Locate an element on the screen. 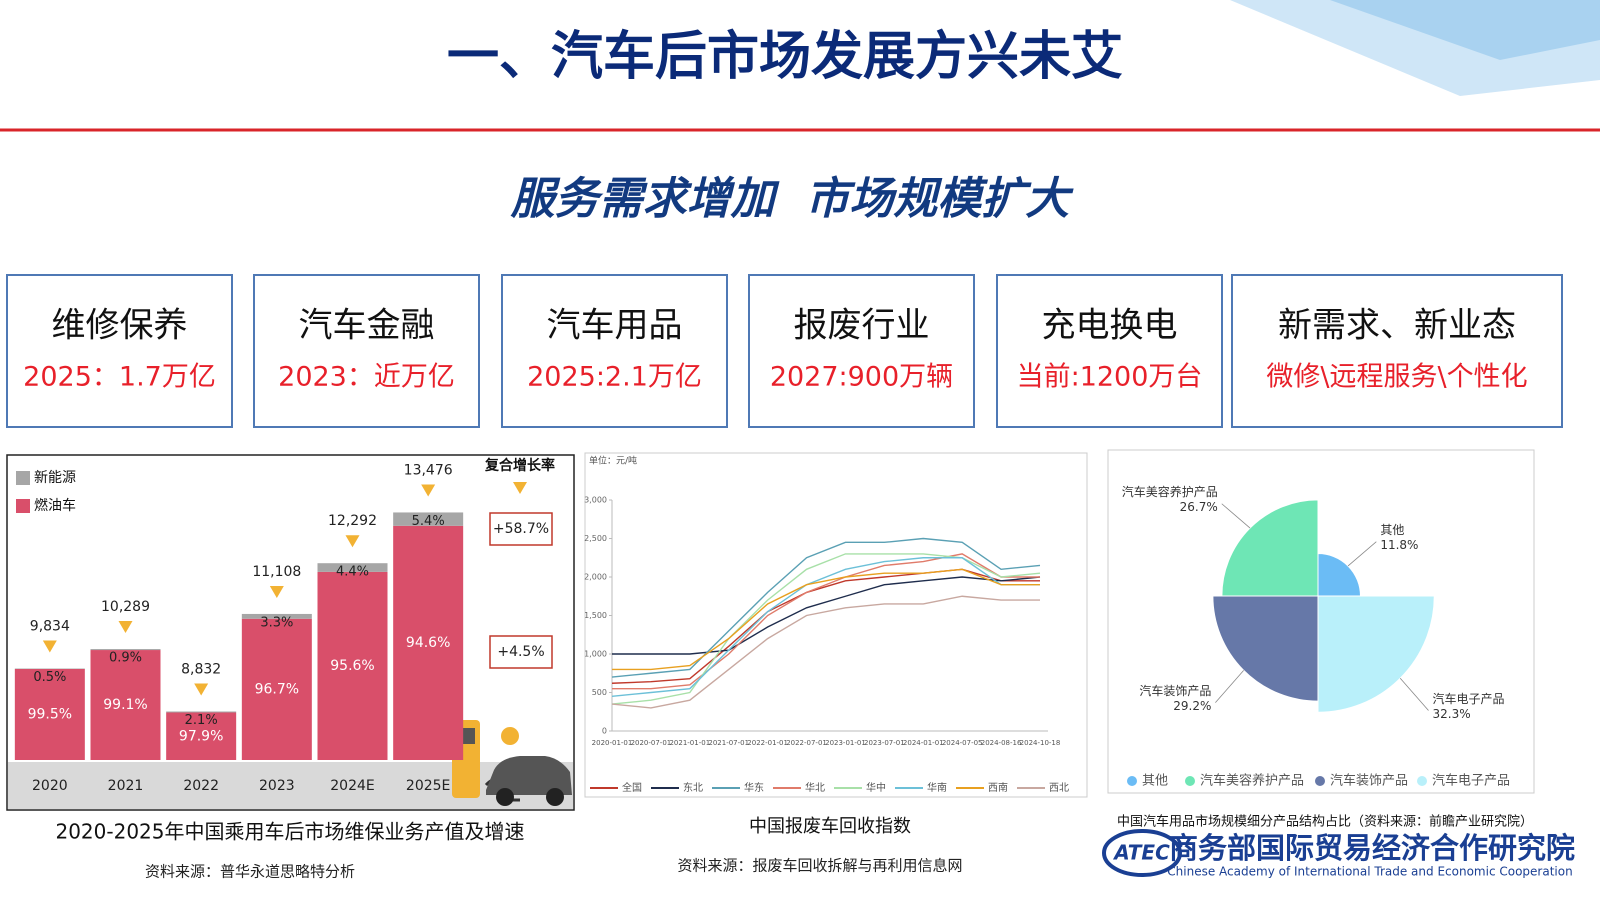 Image resolution: width=1600 pixels, height=900 pixels. x-tick-label: 2024E is located at coordinates (352, 786).